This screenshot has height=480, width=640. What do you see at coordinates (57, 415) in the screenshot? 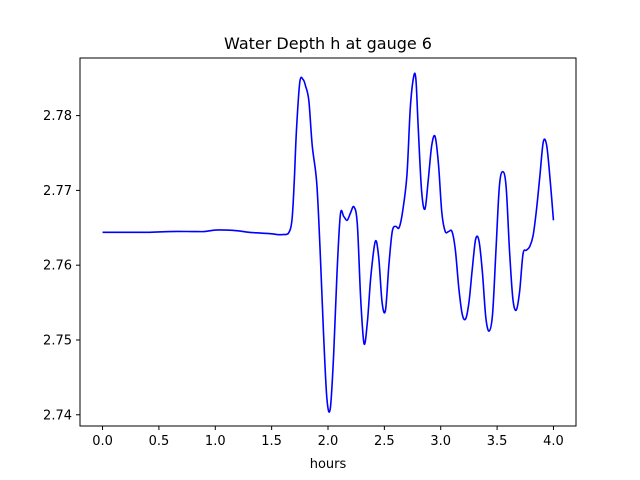
I see `y-tick-label: 2.74` at bounding box center [57, 415].